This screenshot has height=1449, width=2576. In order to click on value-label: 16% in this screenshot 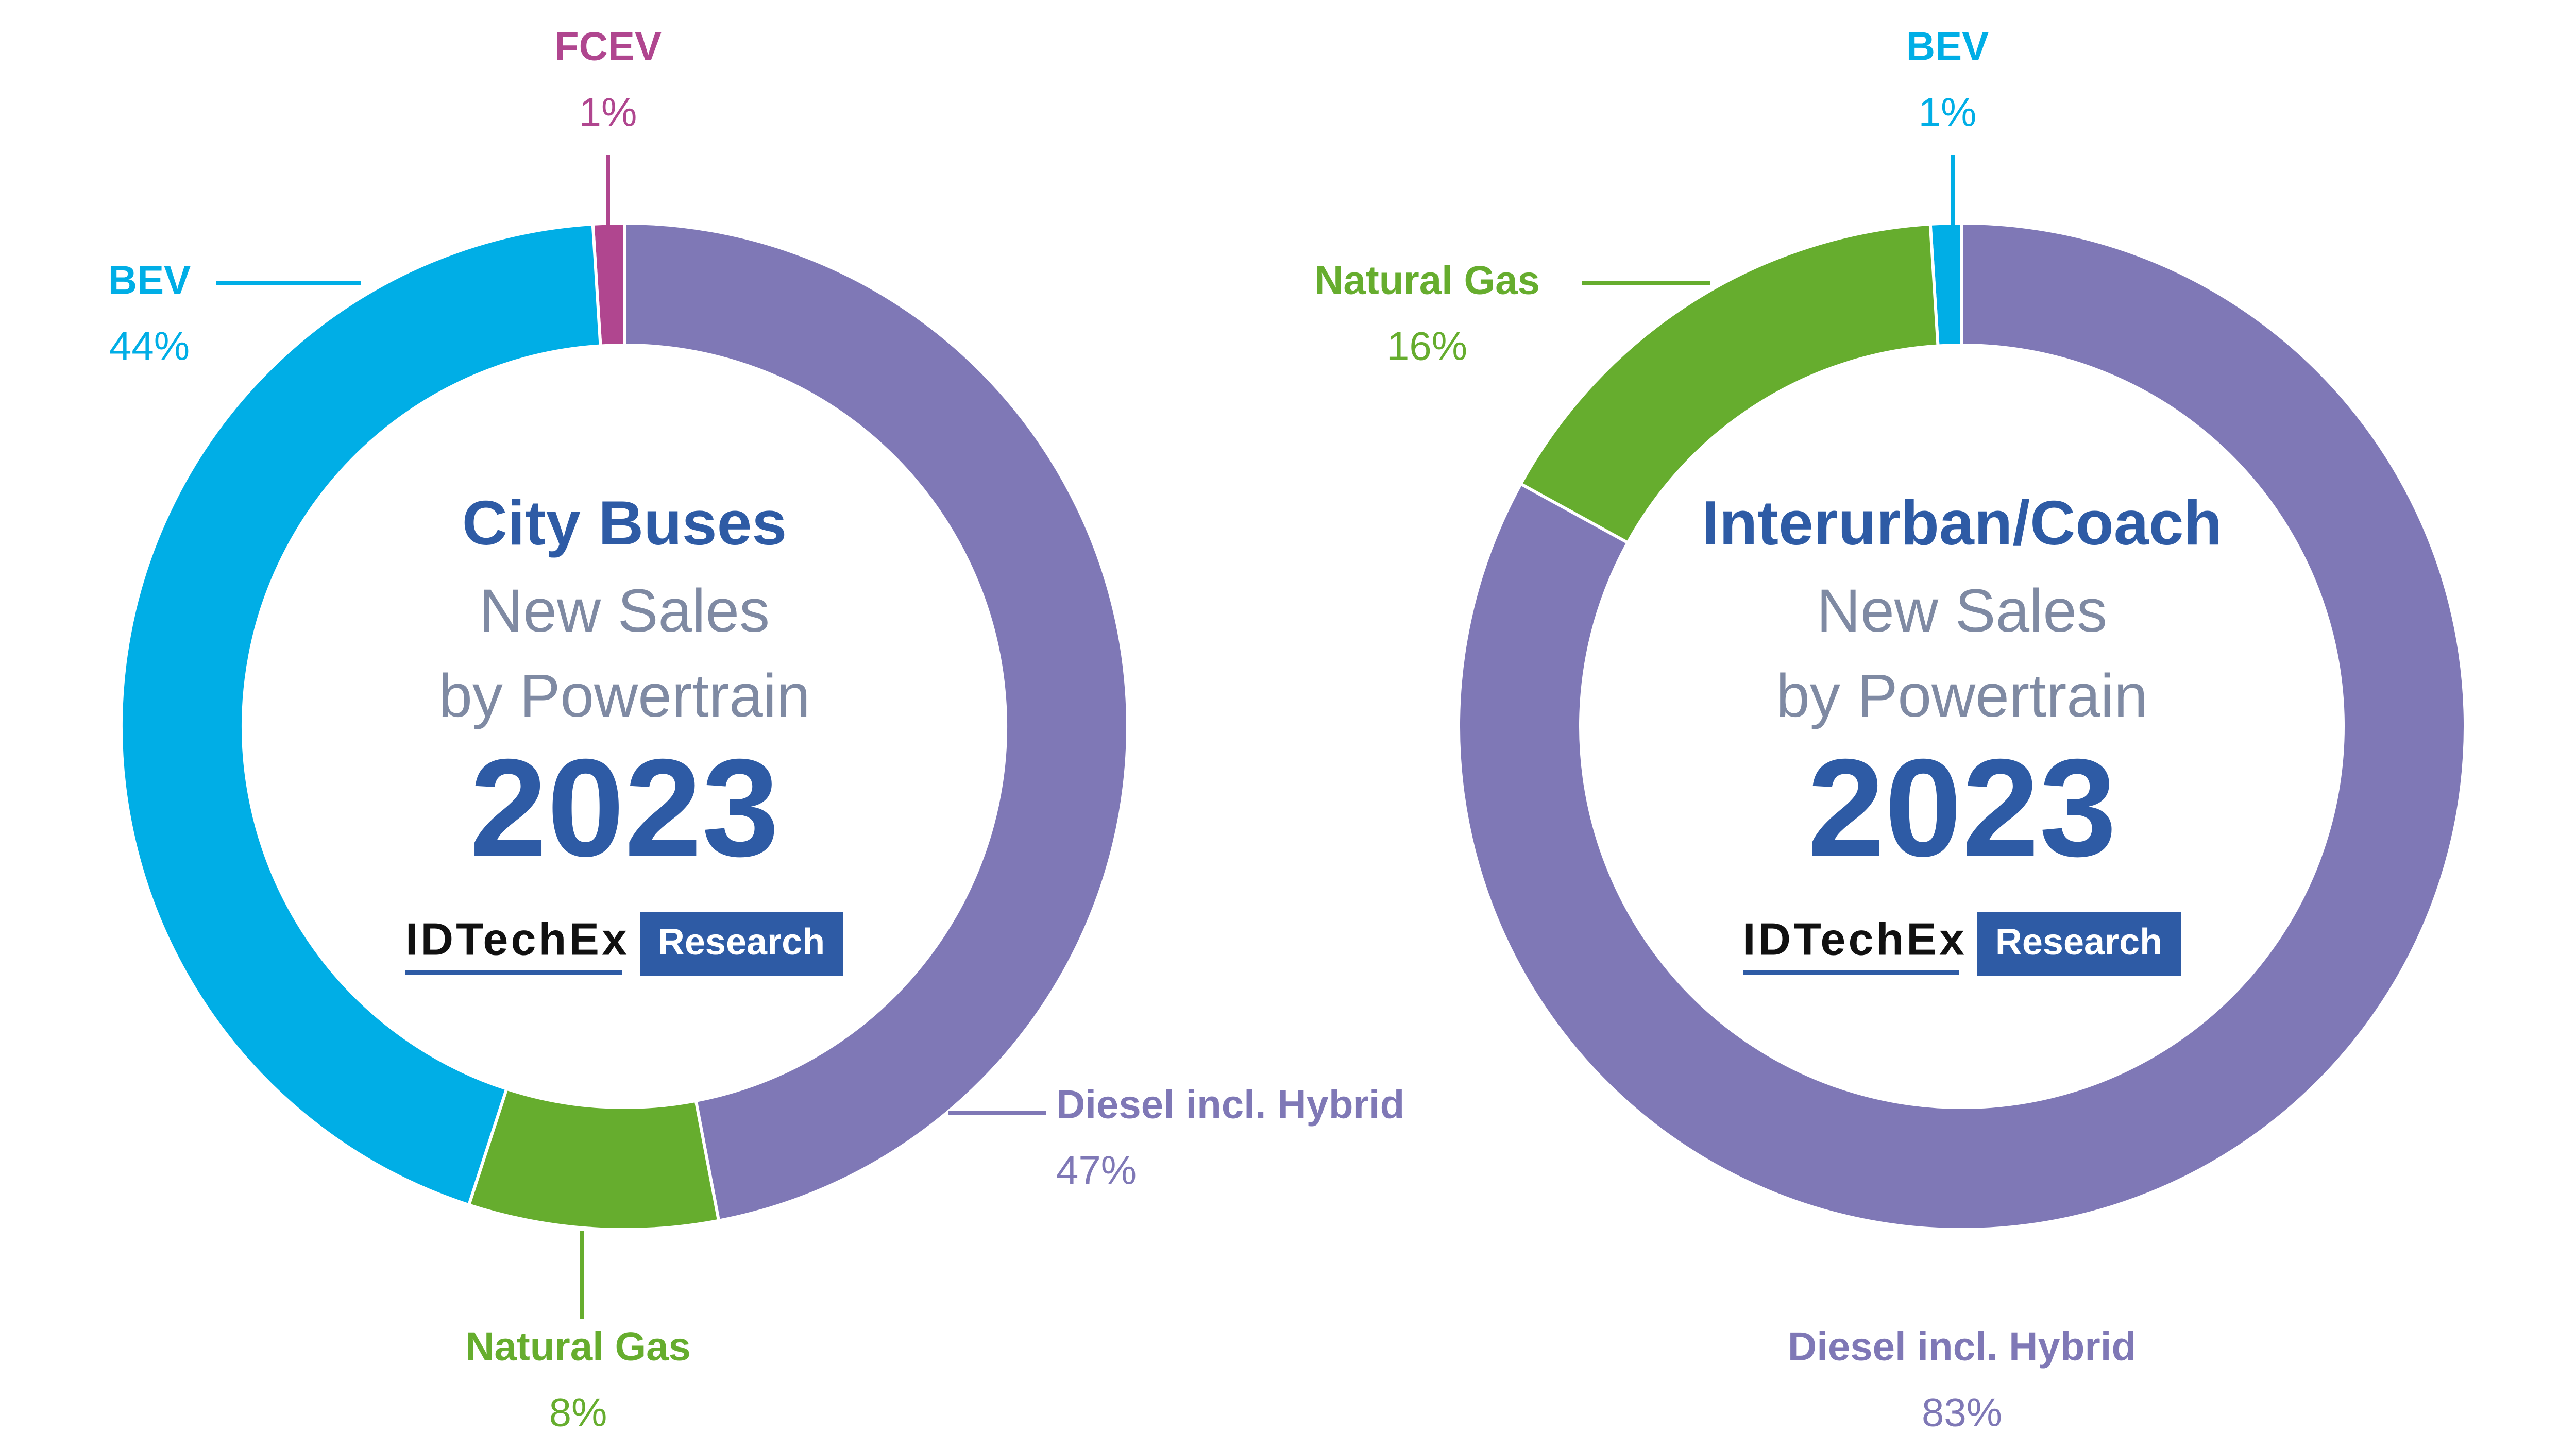, I will do `click(1427, 346)`.